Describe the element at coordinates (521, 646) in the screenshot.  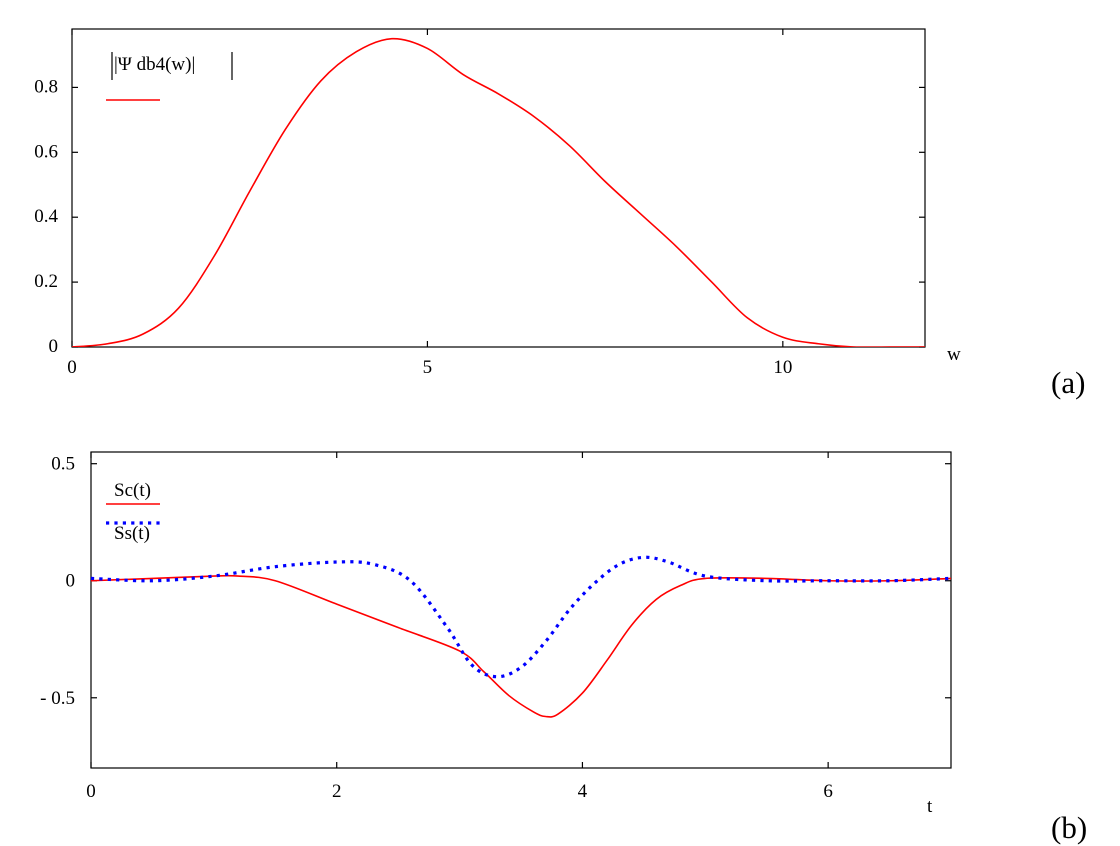
I see `series-line-sc-t-` at that location.